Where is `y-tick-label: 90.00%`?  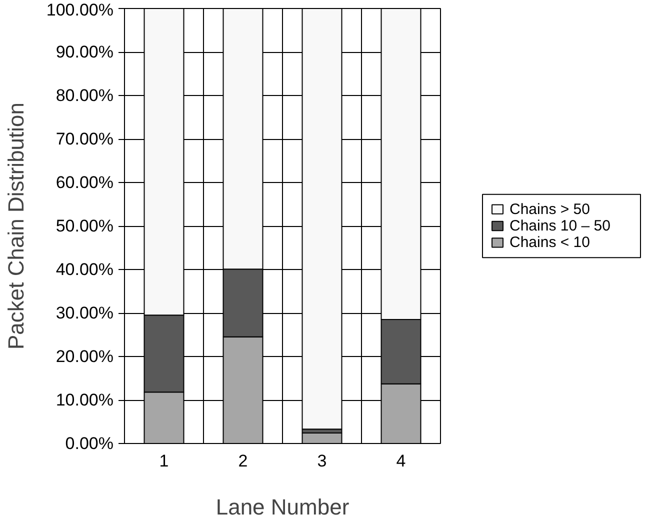 y-tick-label: 90.00% is located at coordinates (85, 52).